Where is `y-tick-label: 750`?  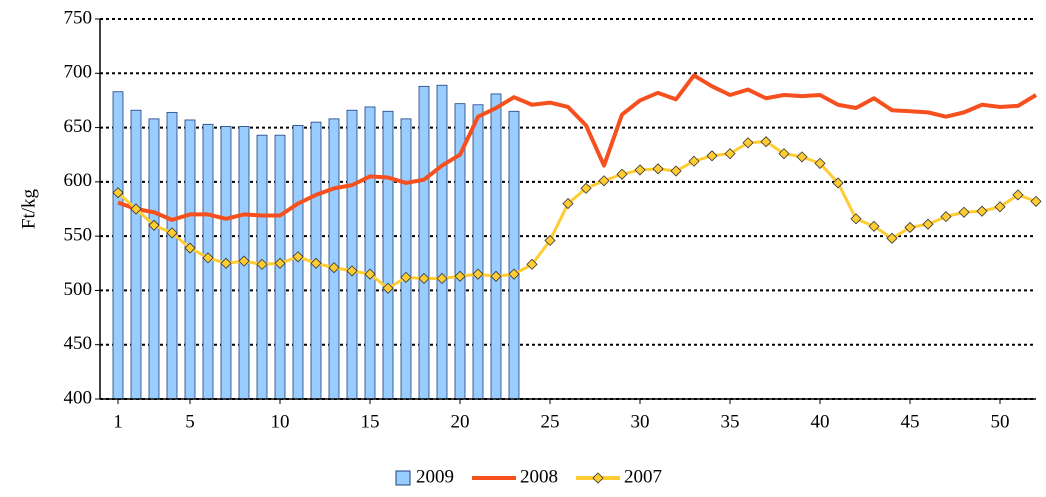
y-tick-label: 750 is located at coordinates (78, 17).